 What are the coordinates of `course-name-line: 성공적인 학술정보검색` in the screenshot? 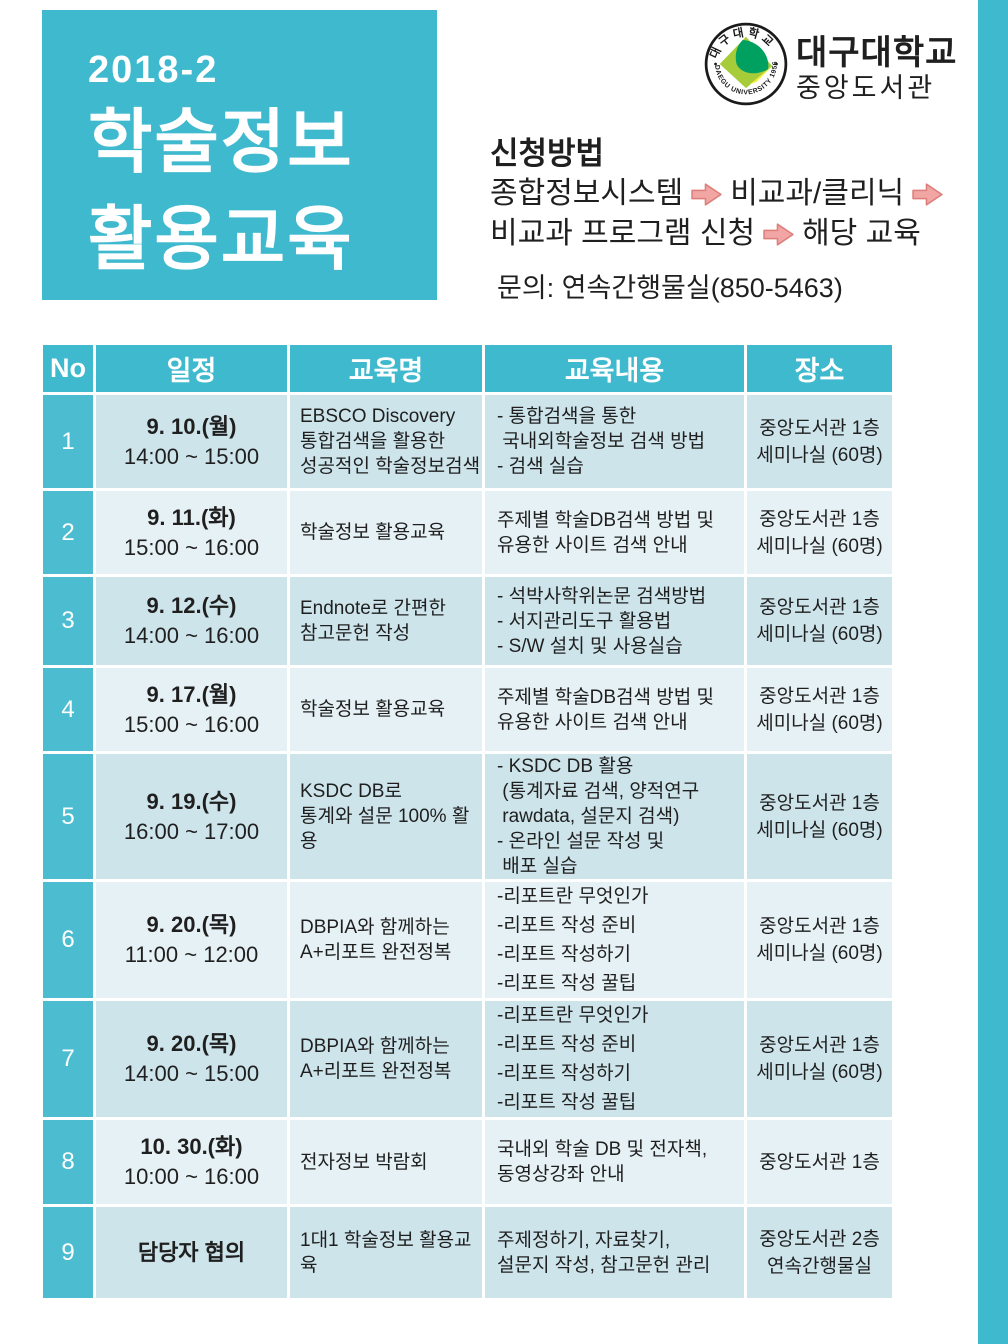 It's located at (390, 466).